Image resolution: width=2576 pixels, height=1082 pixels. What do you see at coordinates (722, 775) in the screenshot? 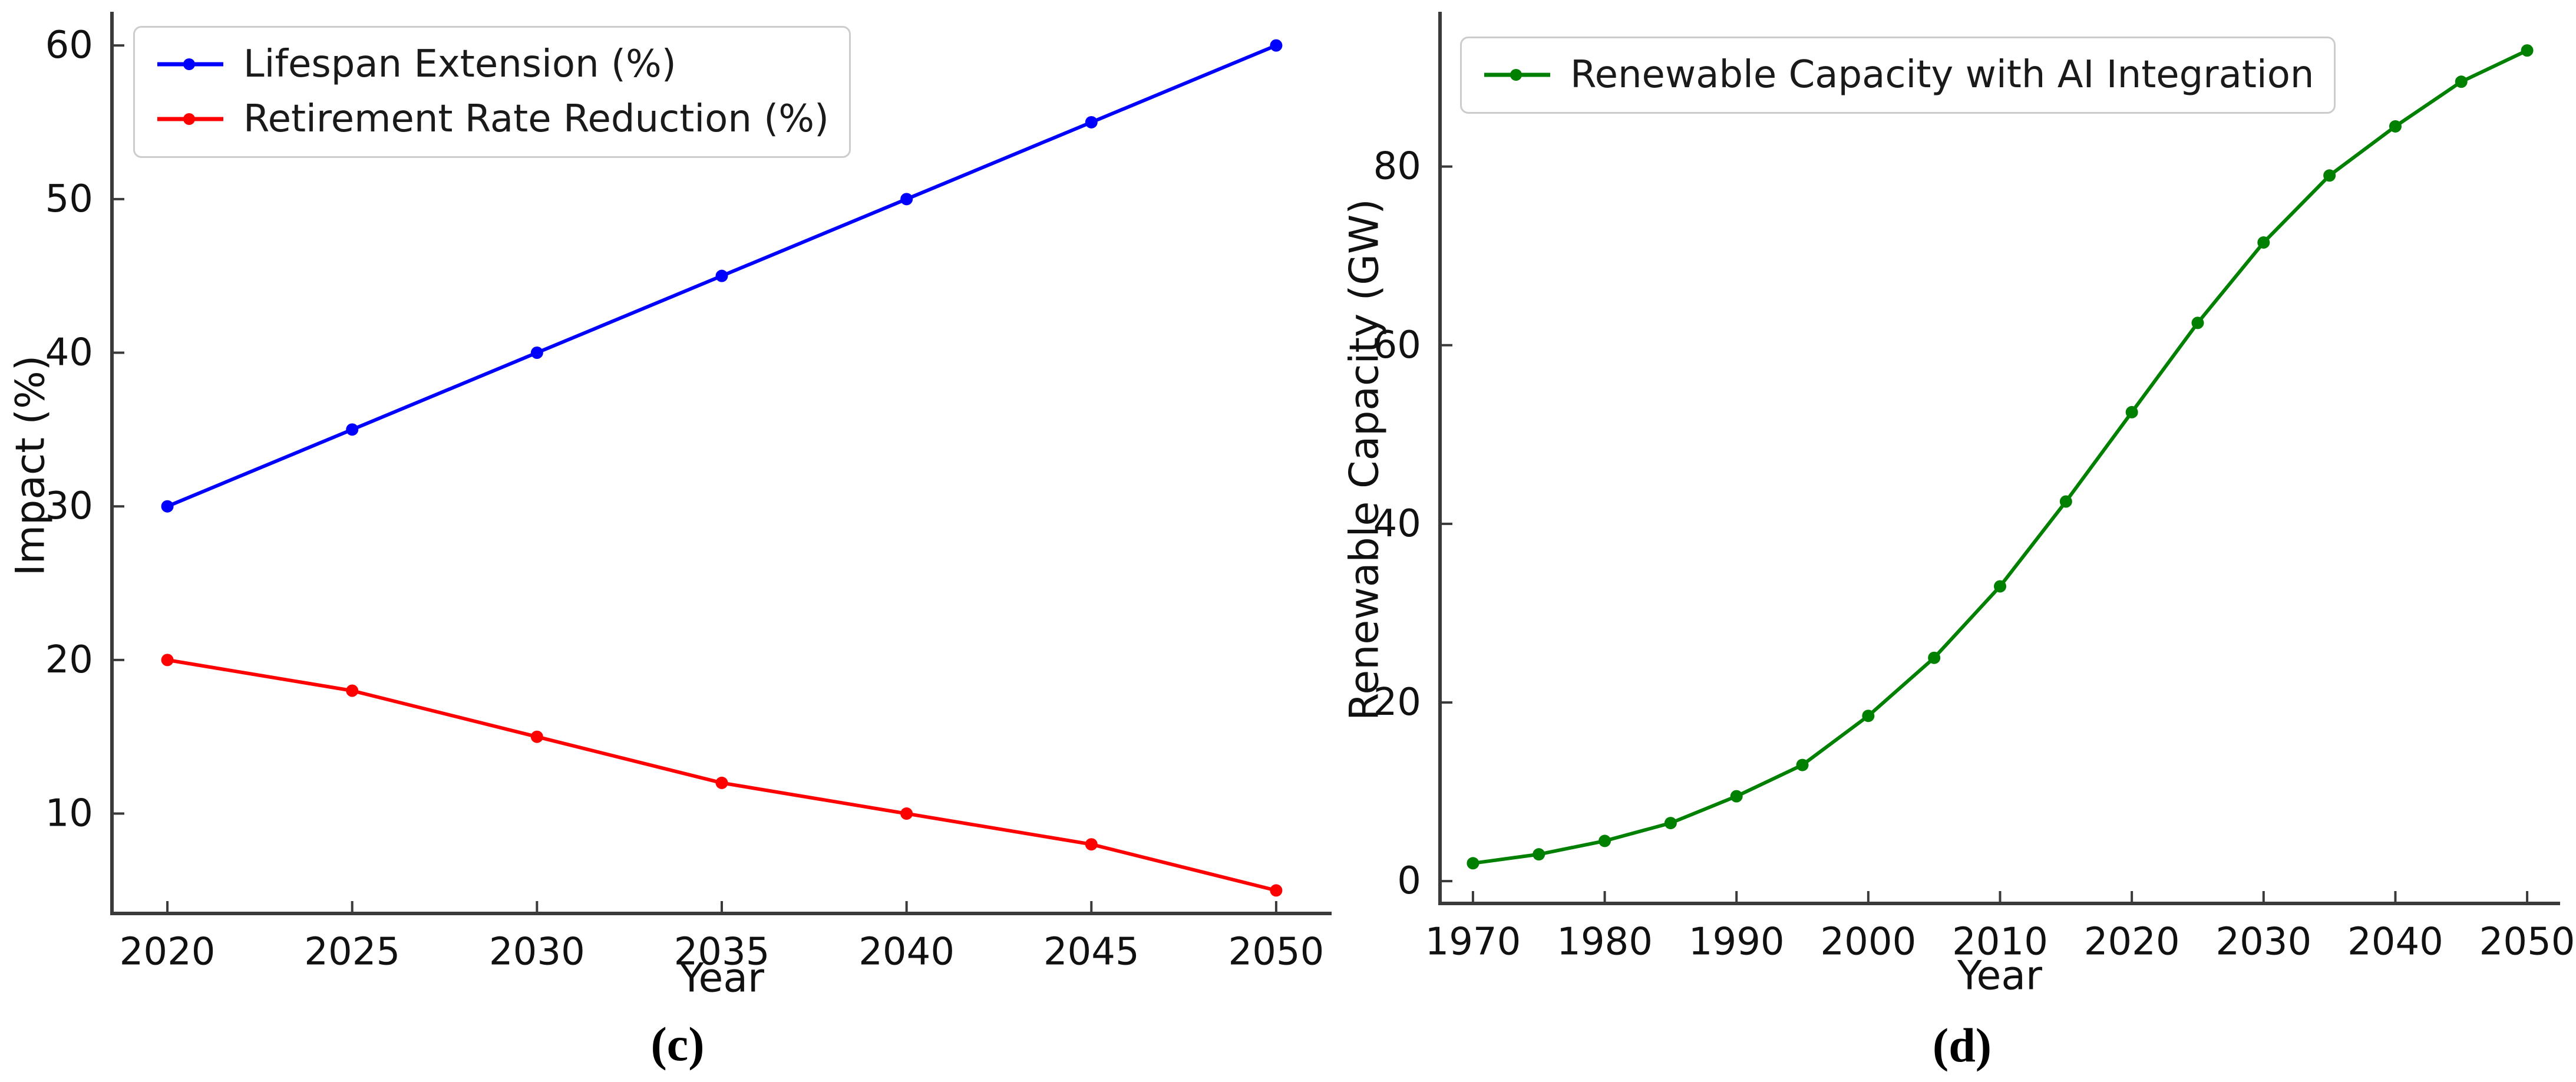
I see `series-line` at bounding box center [722, 775].